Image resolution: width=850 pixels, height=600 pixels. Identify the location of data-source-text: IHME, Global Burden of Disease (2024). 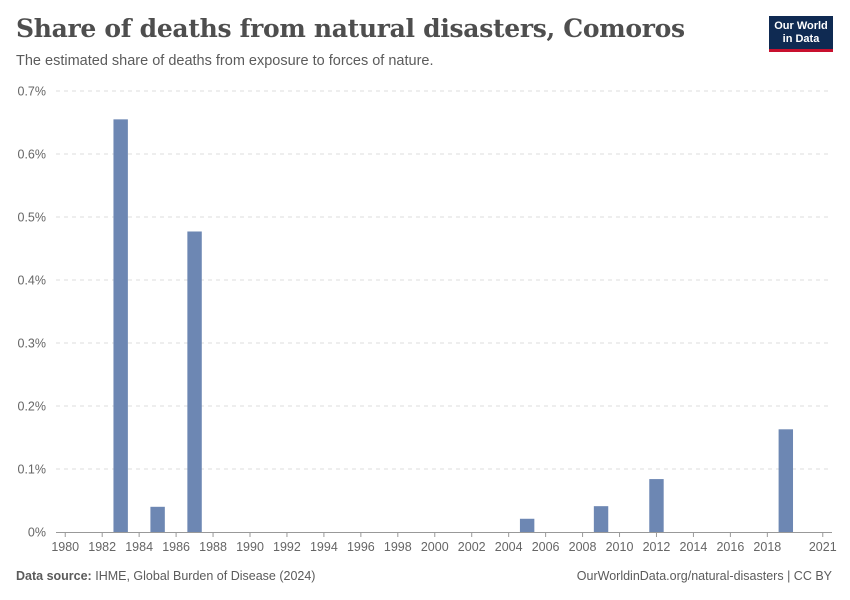
(205, 576).